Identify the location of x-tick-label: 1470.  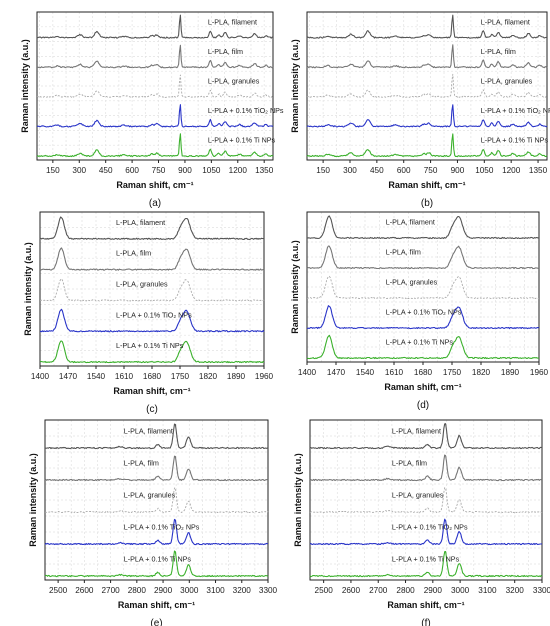
(68, 376).